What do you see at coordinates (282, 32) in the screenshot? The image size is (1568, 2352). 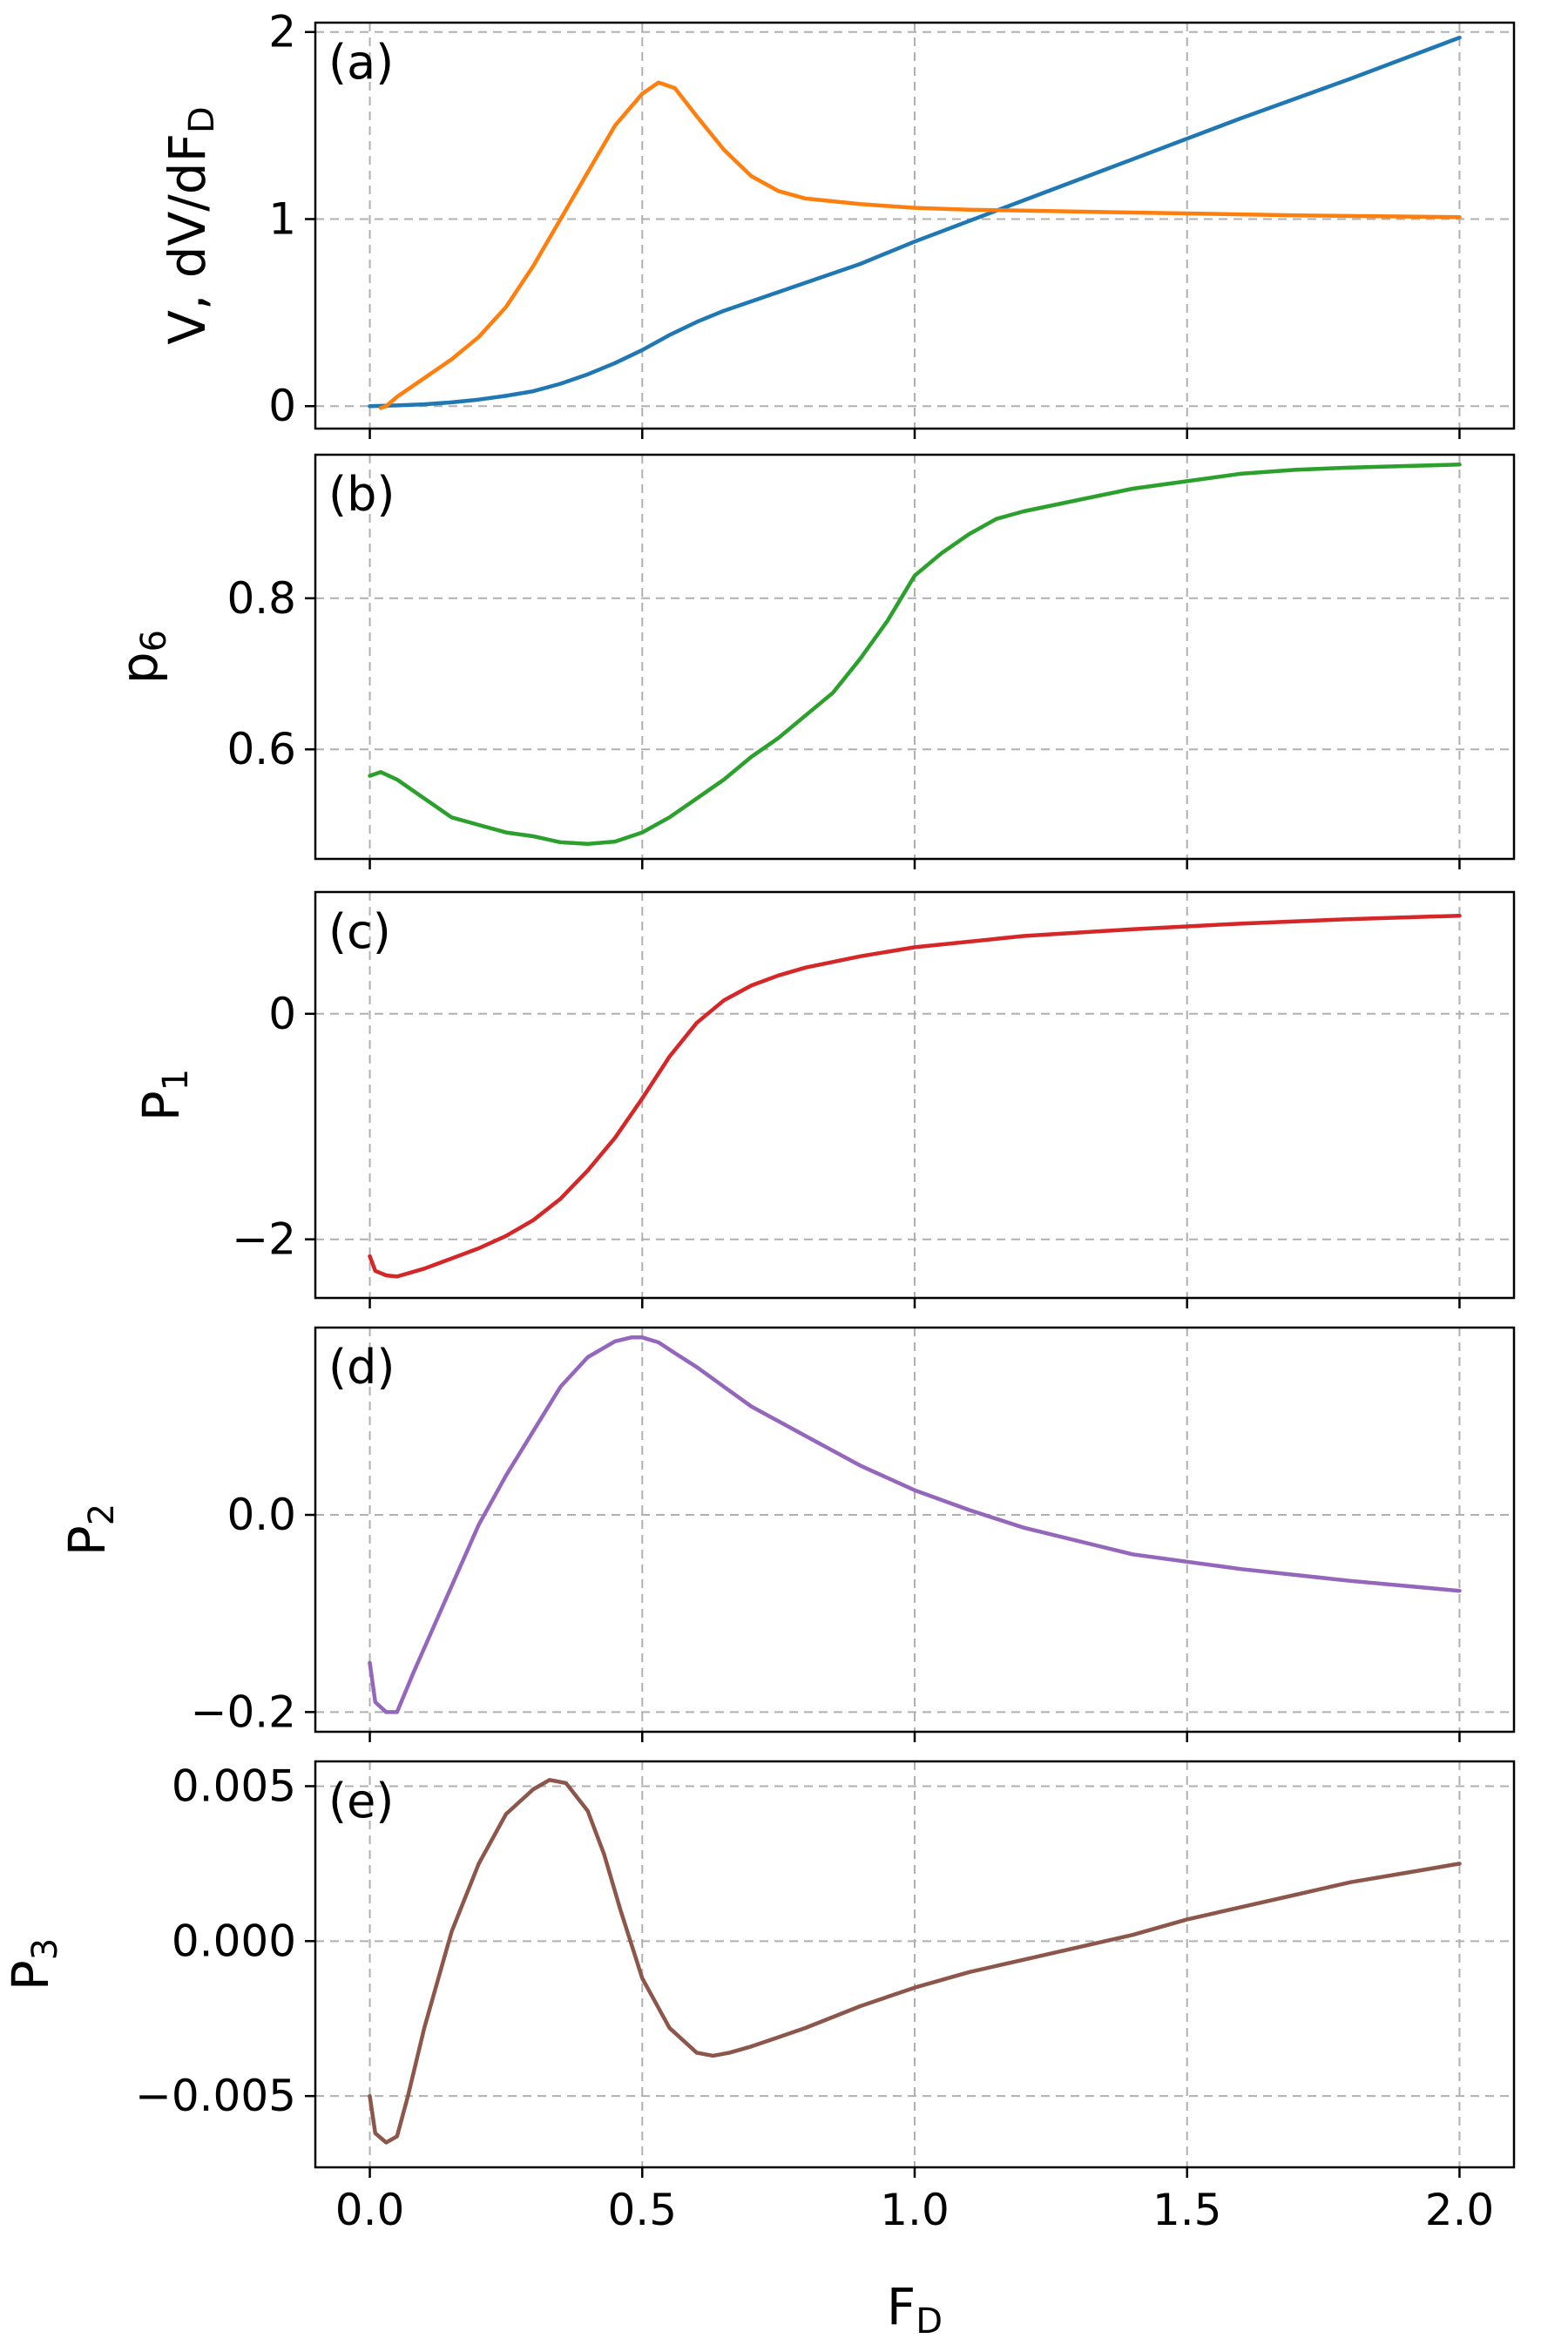 I see `y-tick-label: 2` at bounding box center [282, 32].